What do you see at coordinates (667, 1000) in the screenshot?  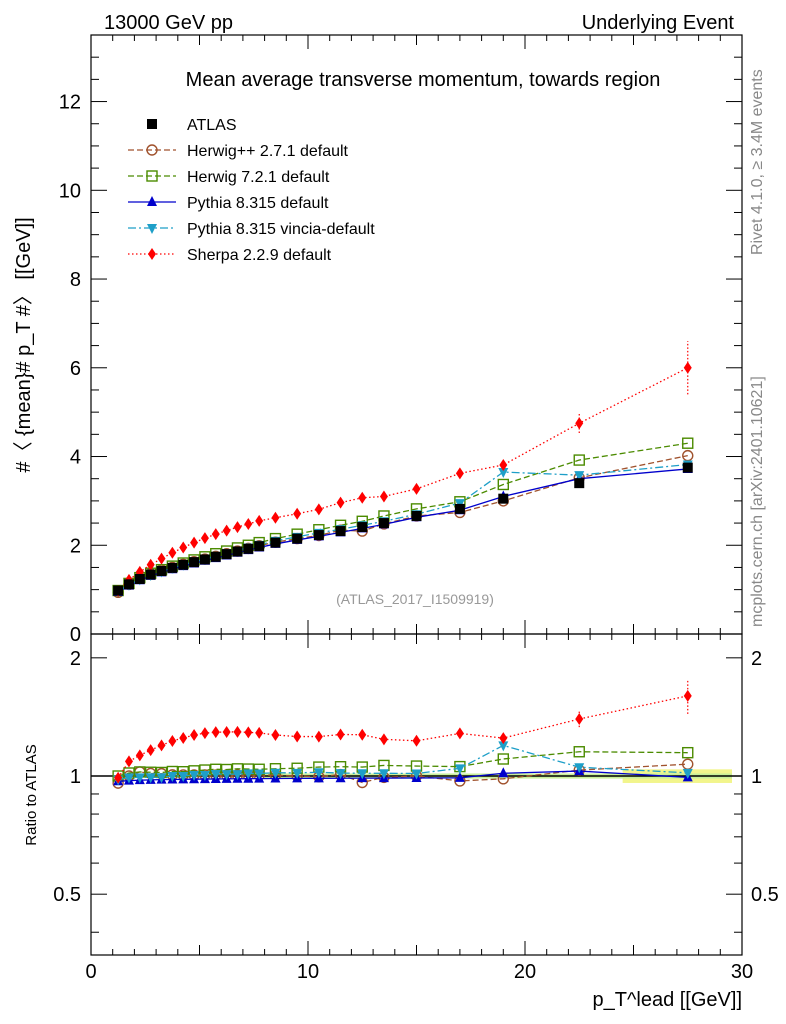 I see `x-axis-label: p_T^lead [[GeV]]` at bounding box center [667, 1000].